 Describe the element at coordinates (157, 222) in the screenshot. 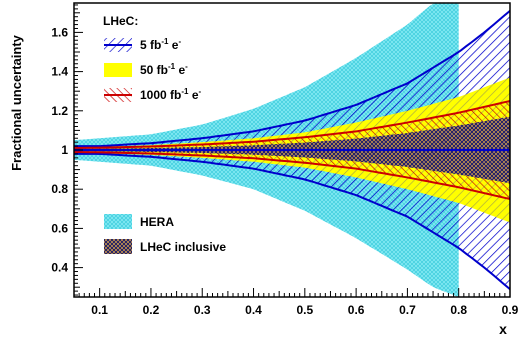

I see `legend-entry-label: HERA` at that location.